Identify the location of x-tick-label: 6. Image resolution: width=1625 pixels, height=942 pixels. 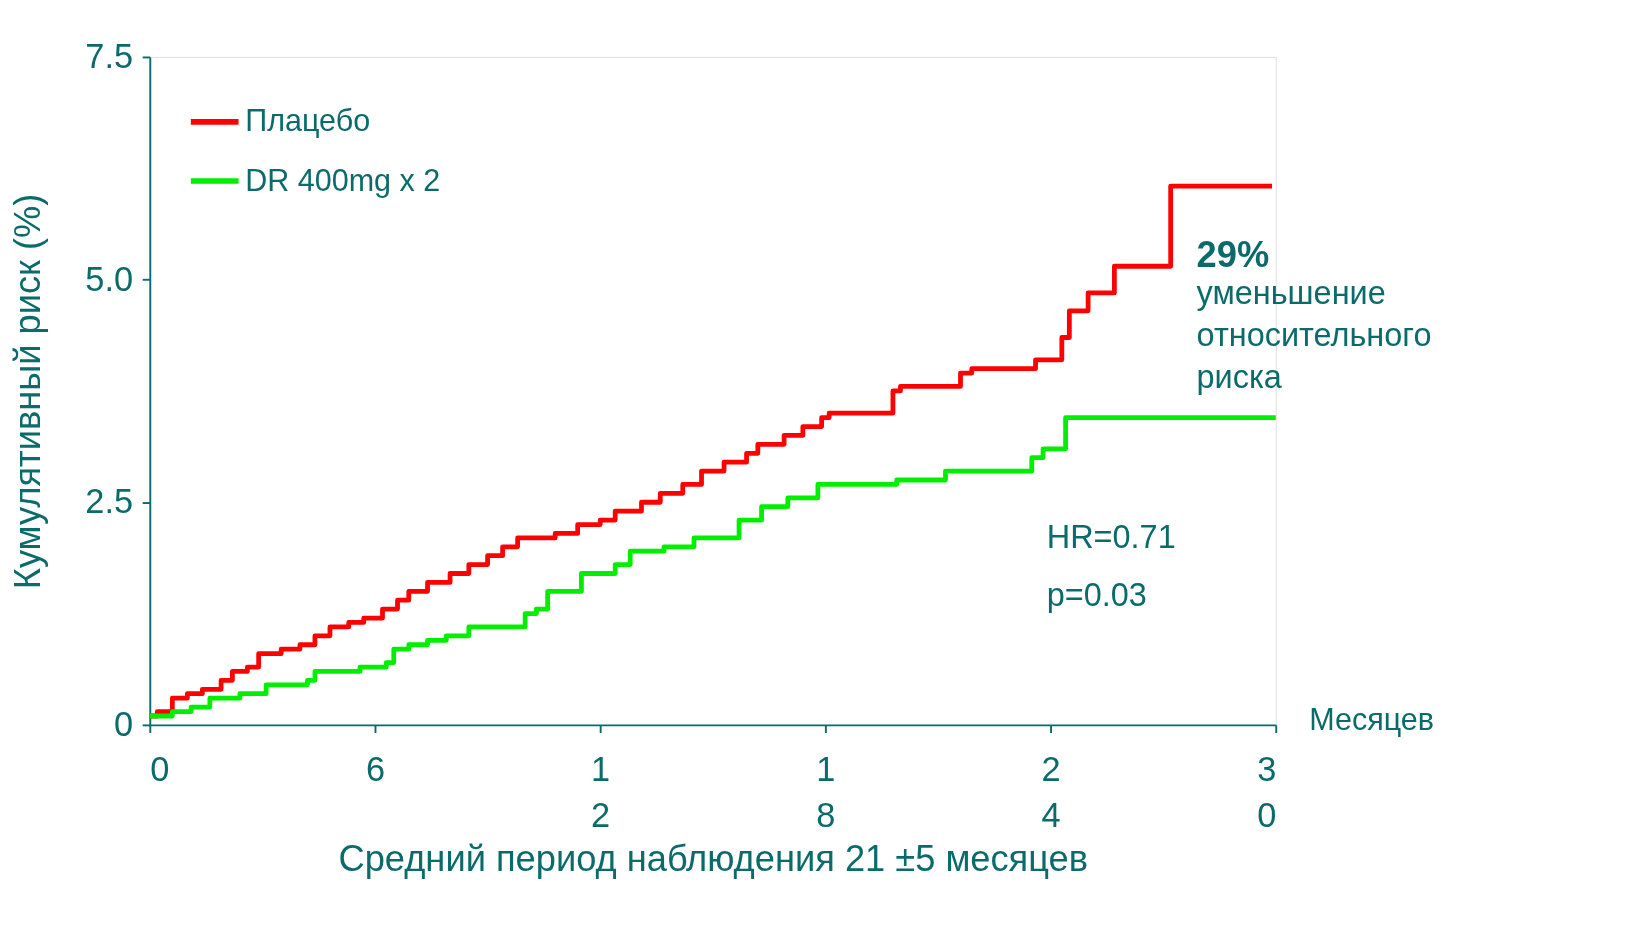
(375, 768).